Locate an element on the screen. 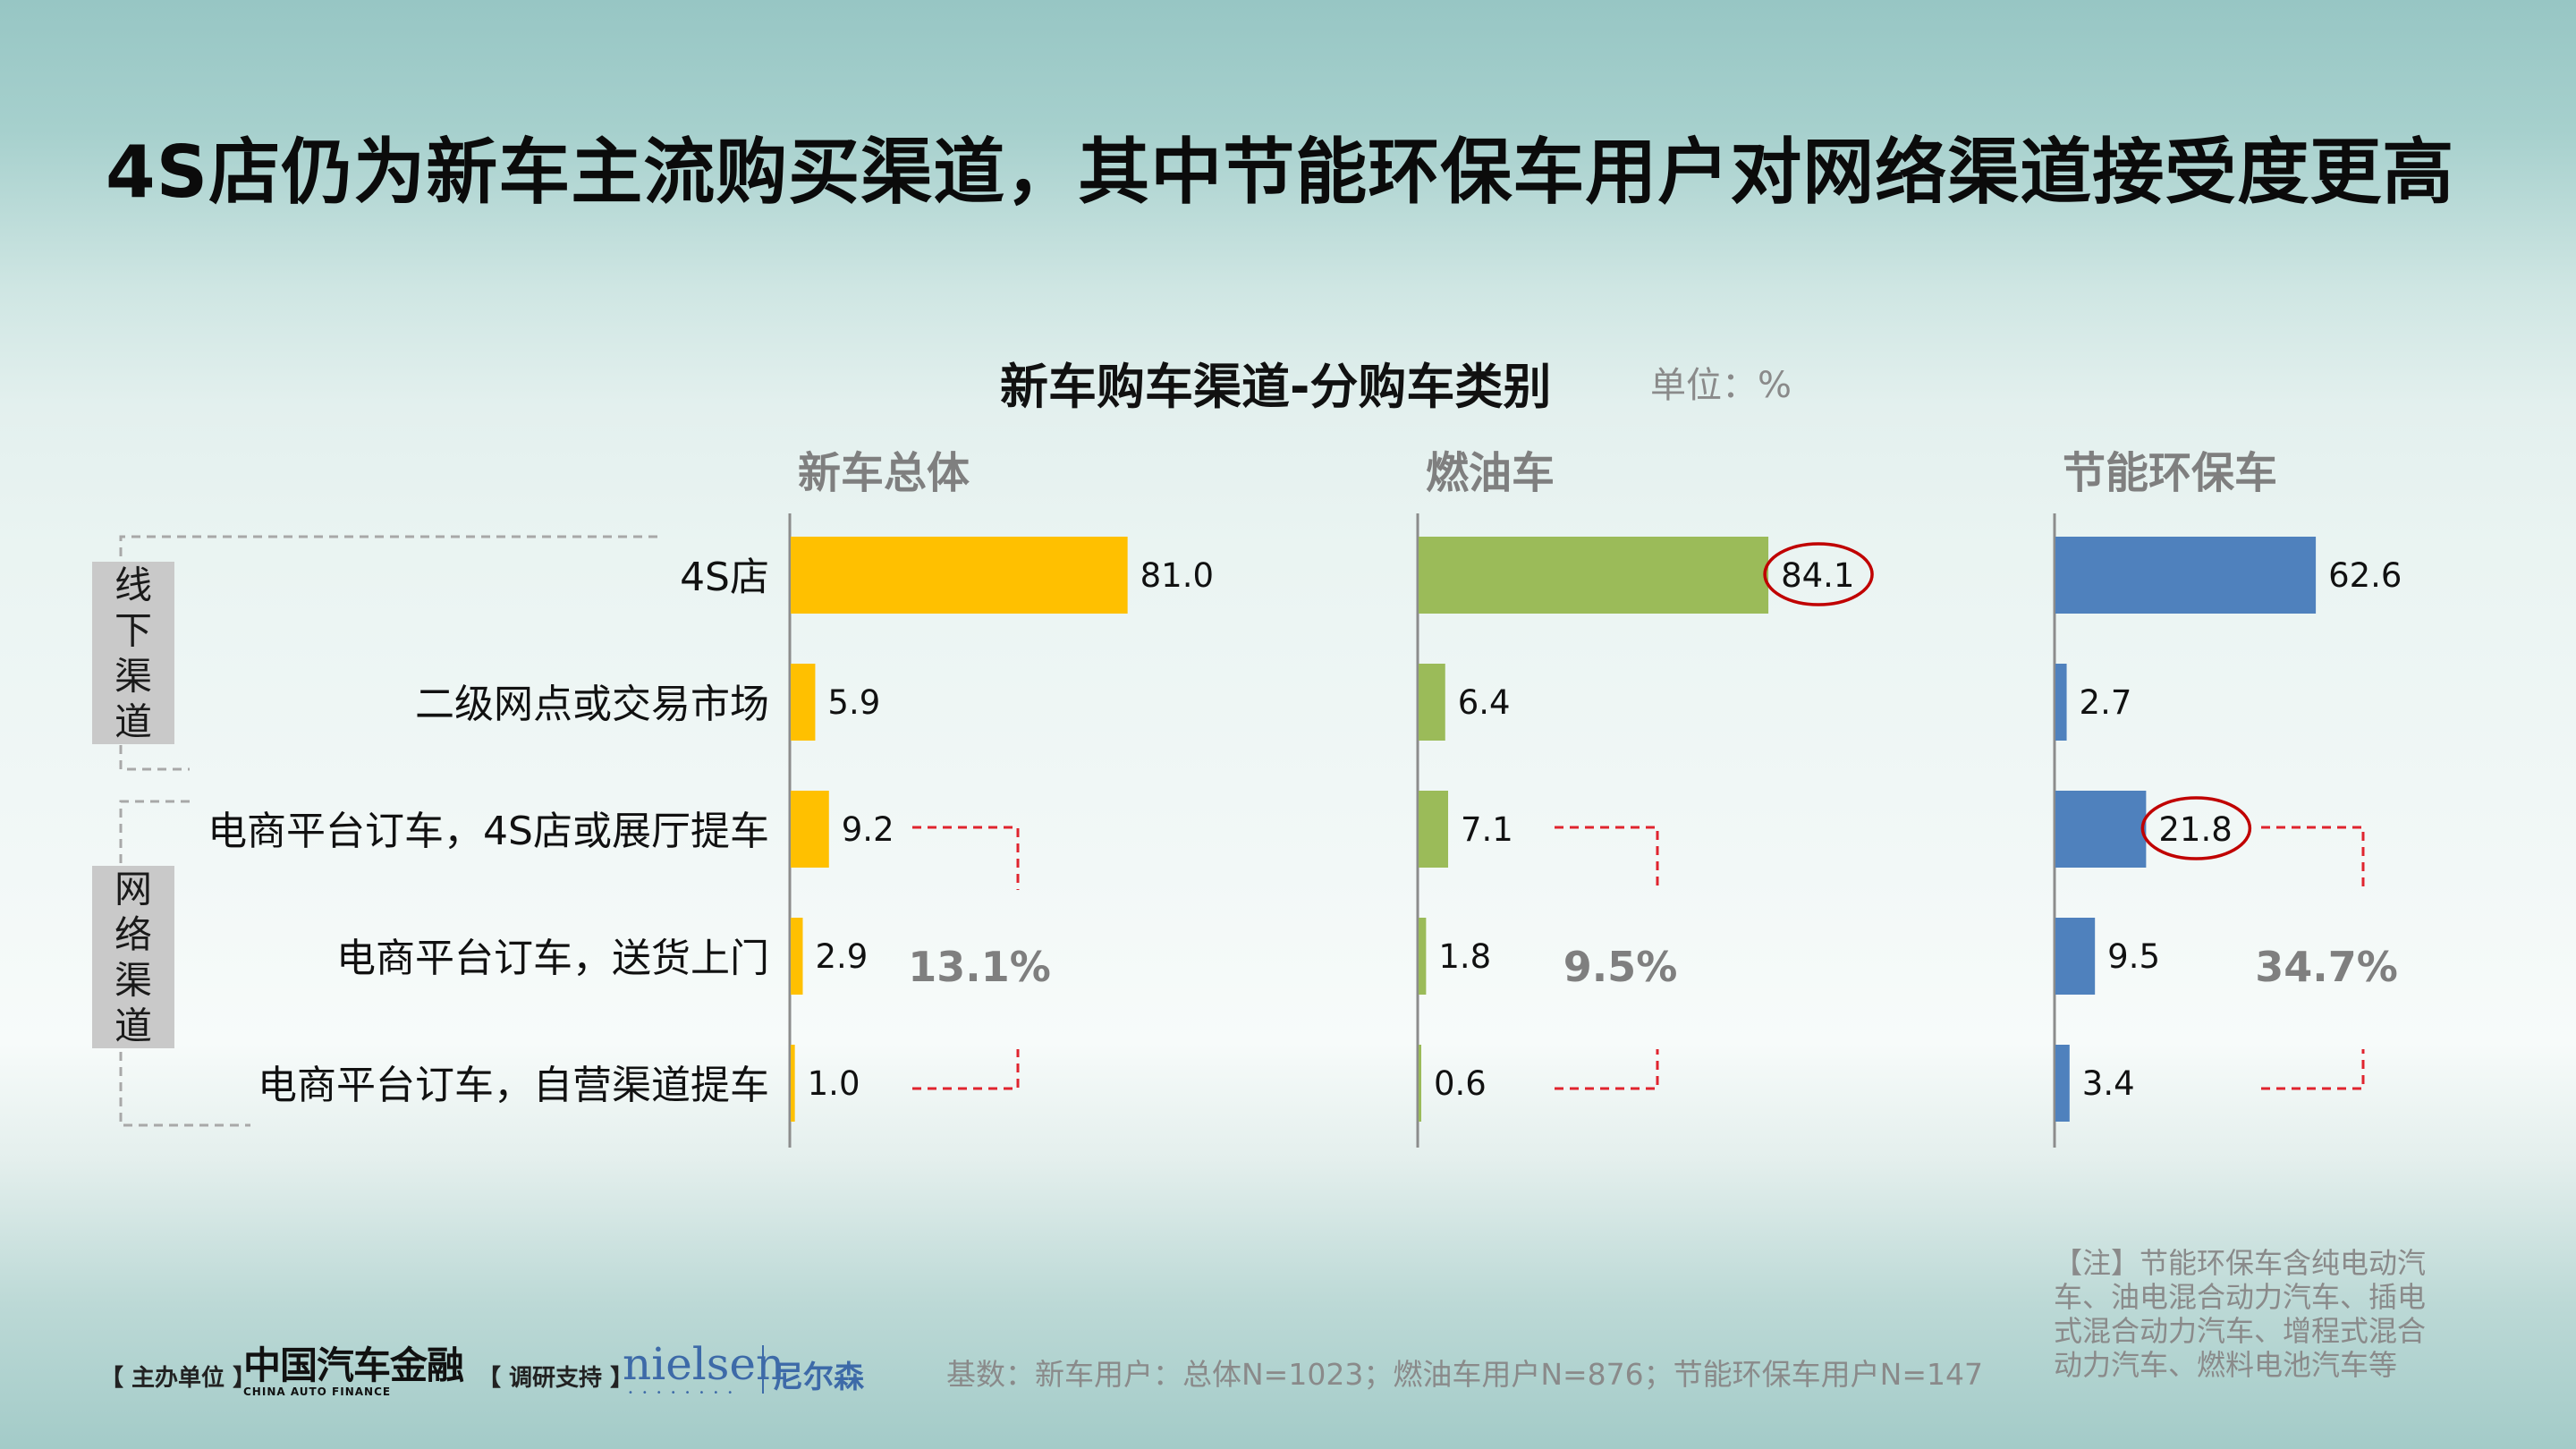 The width and height of the screenshot is (2576, 1449). offline-group-label-char: 线 is located at coordinates (133, 585).